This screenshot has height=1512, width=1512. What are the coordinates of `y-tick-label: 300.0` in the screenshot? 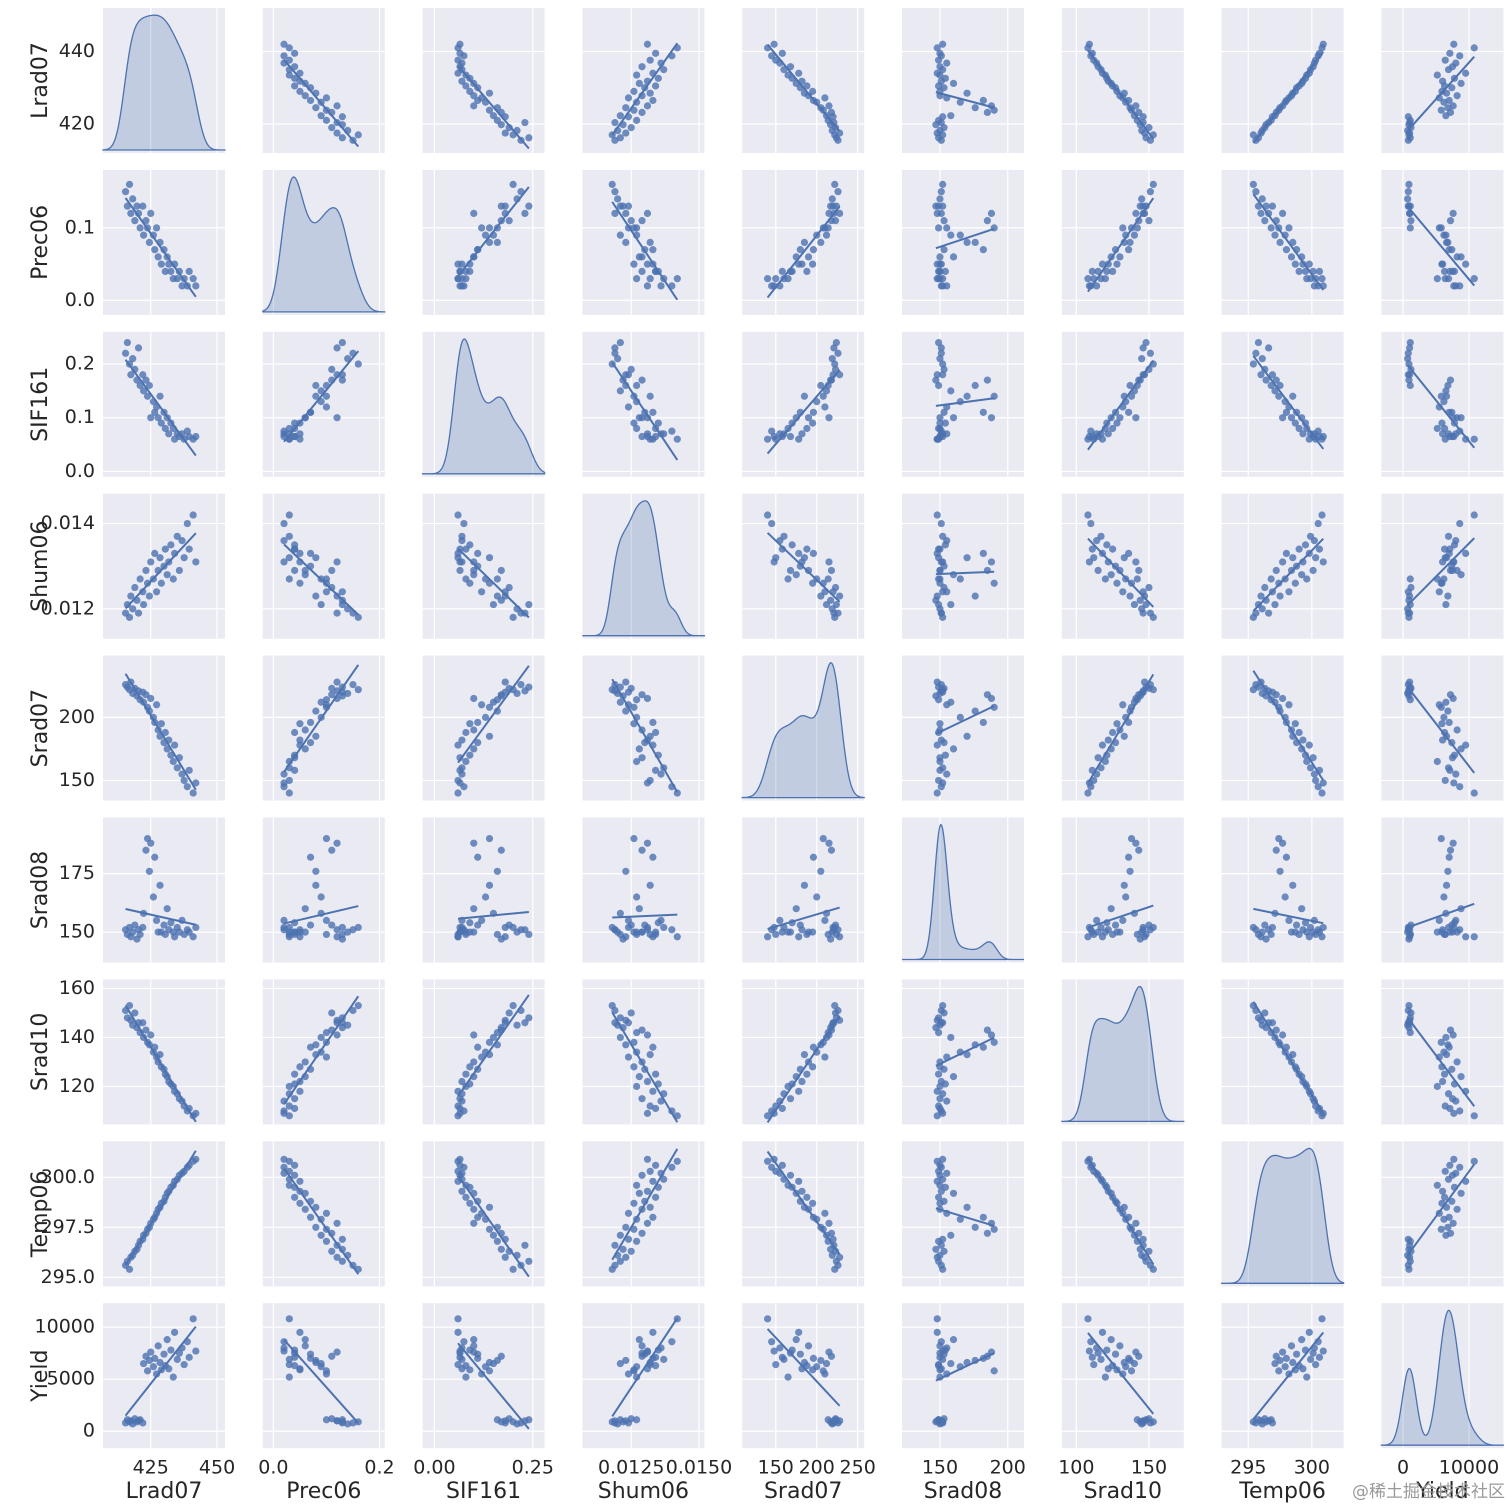 It's located at (68, 1177).